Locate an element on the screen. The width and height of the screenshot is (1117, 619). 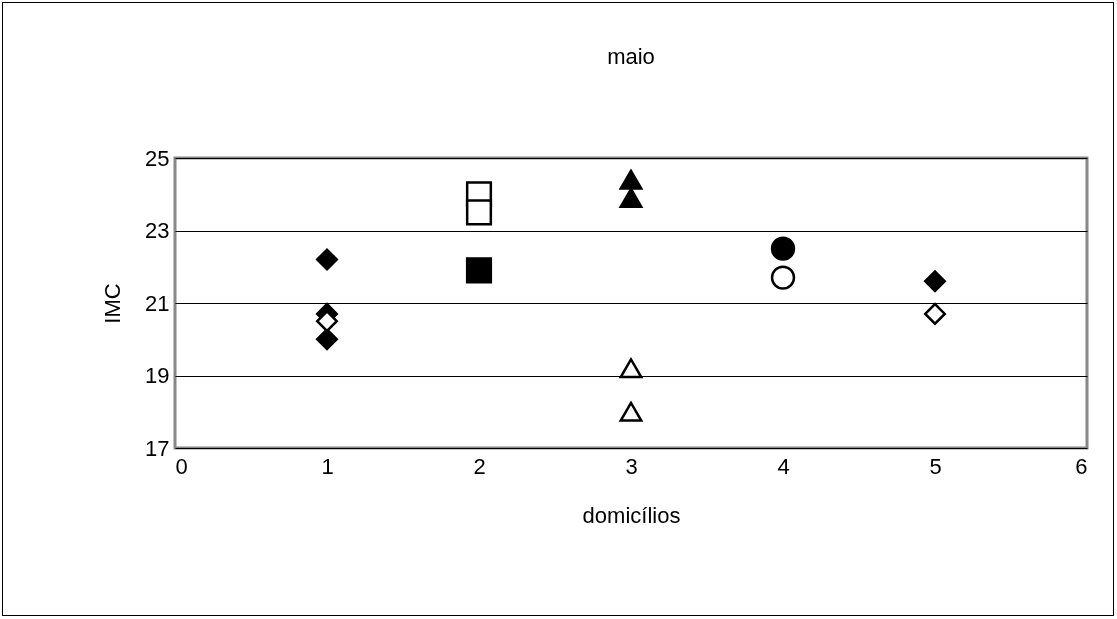
chart-title: maio is located at coordinates (631, 56).